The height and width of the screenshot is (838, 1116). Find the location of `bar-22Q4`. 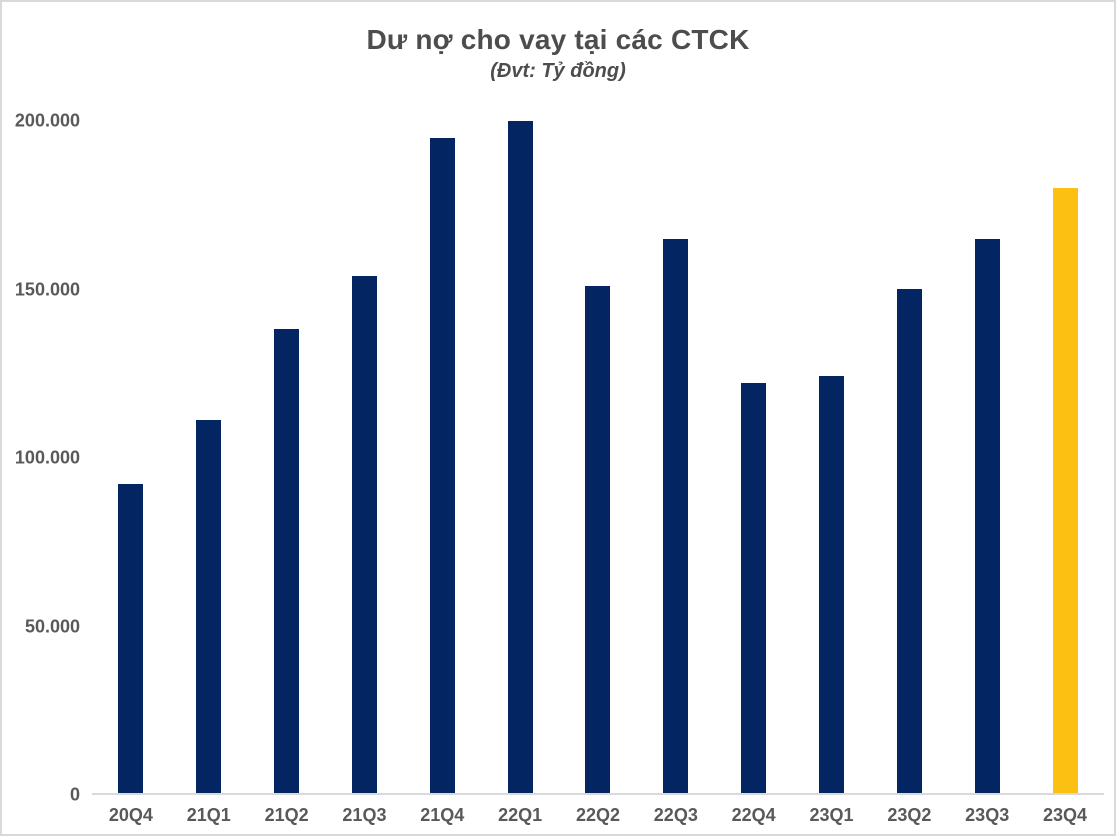

bar-22Q4 is located at coordinates (754, 588).